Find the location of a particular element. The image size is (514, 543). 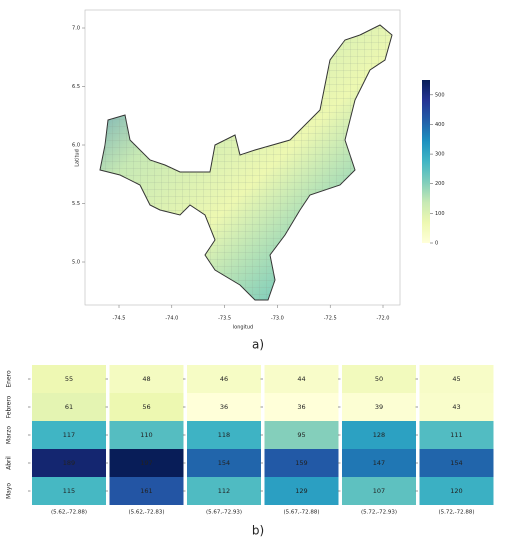

cell-value: 161 is located at coordinates (146, 491).